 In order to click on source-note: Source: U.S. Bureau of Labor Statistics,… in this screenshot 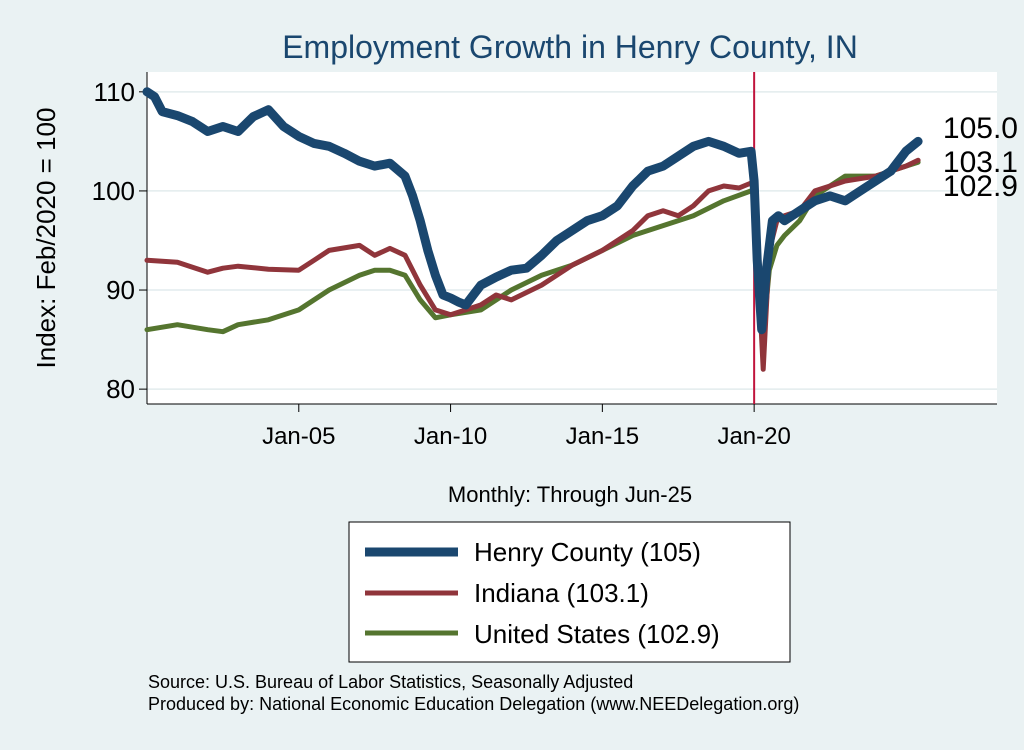, I will do `click(390, 682)`.